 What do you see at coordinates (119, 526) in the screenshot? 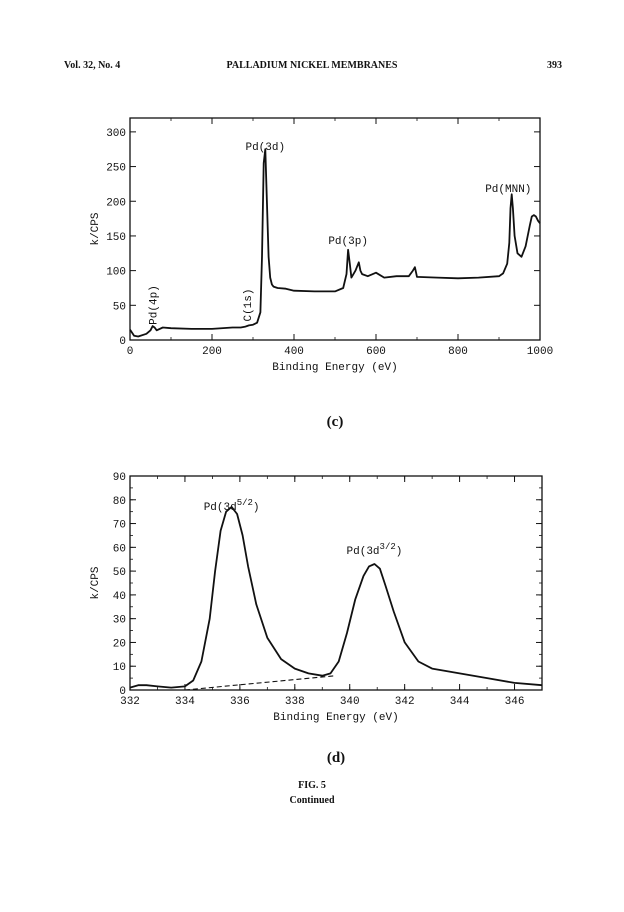
I see `y-tick-label: 70` at bounding box center [119, 526].